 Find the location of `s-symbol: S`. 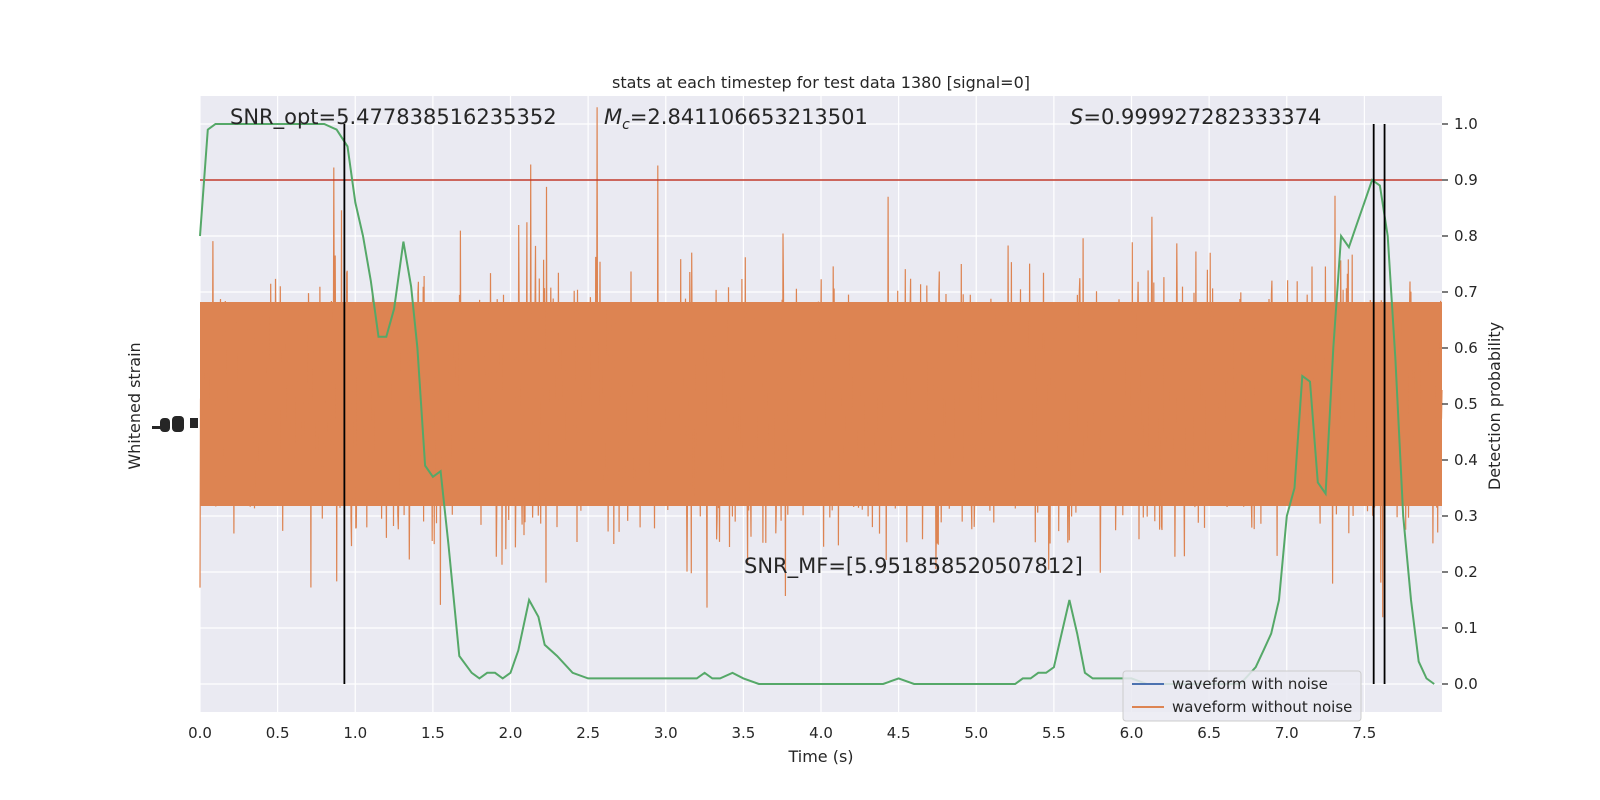

s-symbol: S is located at coordinates (1076, 117).